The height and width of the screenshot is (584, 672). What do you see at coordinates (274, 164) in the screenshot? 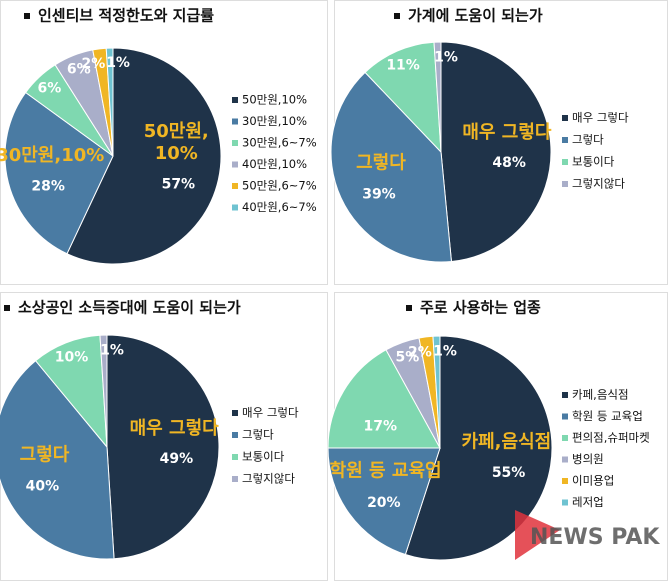
I see `legend-label: 40만원,10%` at bounding box center [274, 164].